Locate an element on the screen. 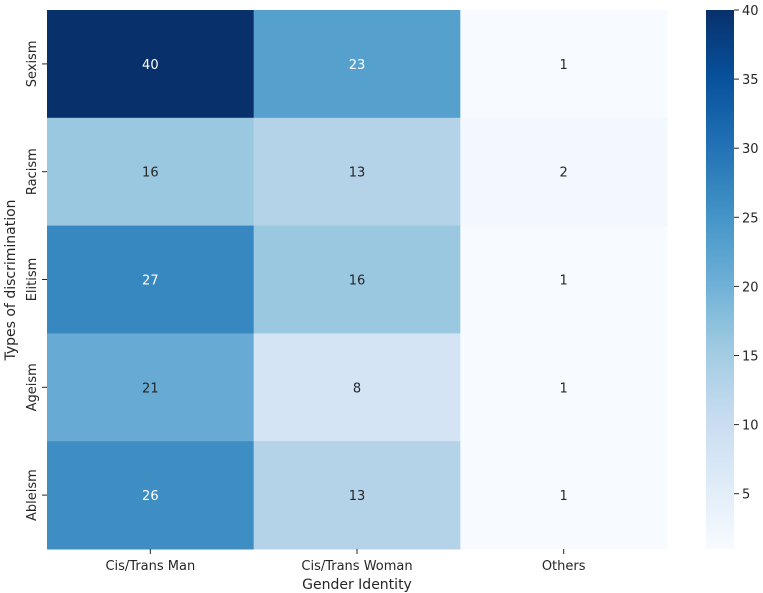 Image resolution: width=763 pixels, height=593 pixels. x-tick-label: Others is located at coordinates (564, 566).